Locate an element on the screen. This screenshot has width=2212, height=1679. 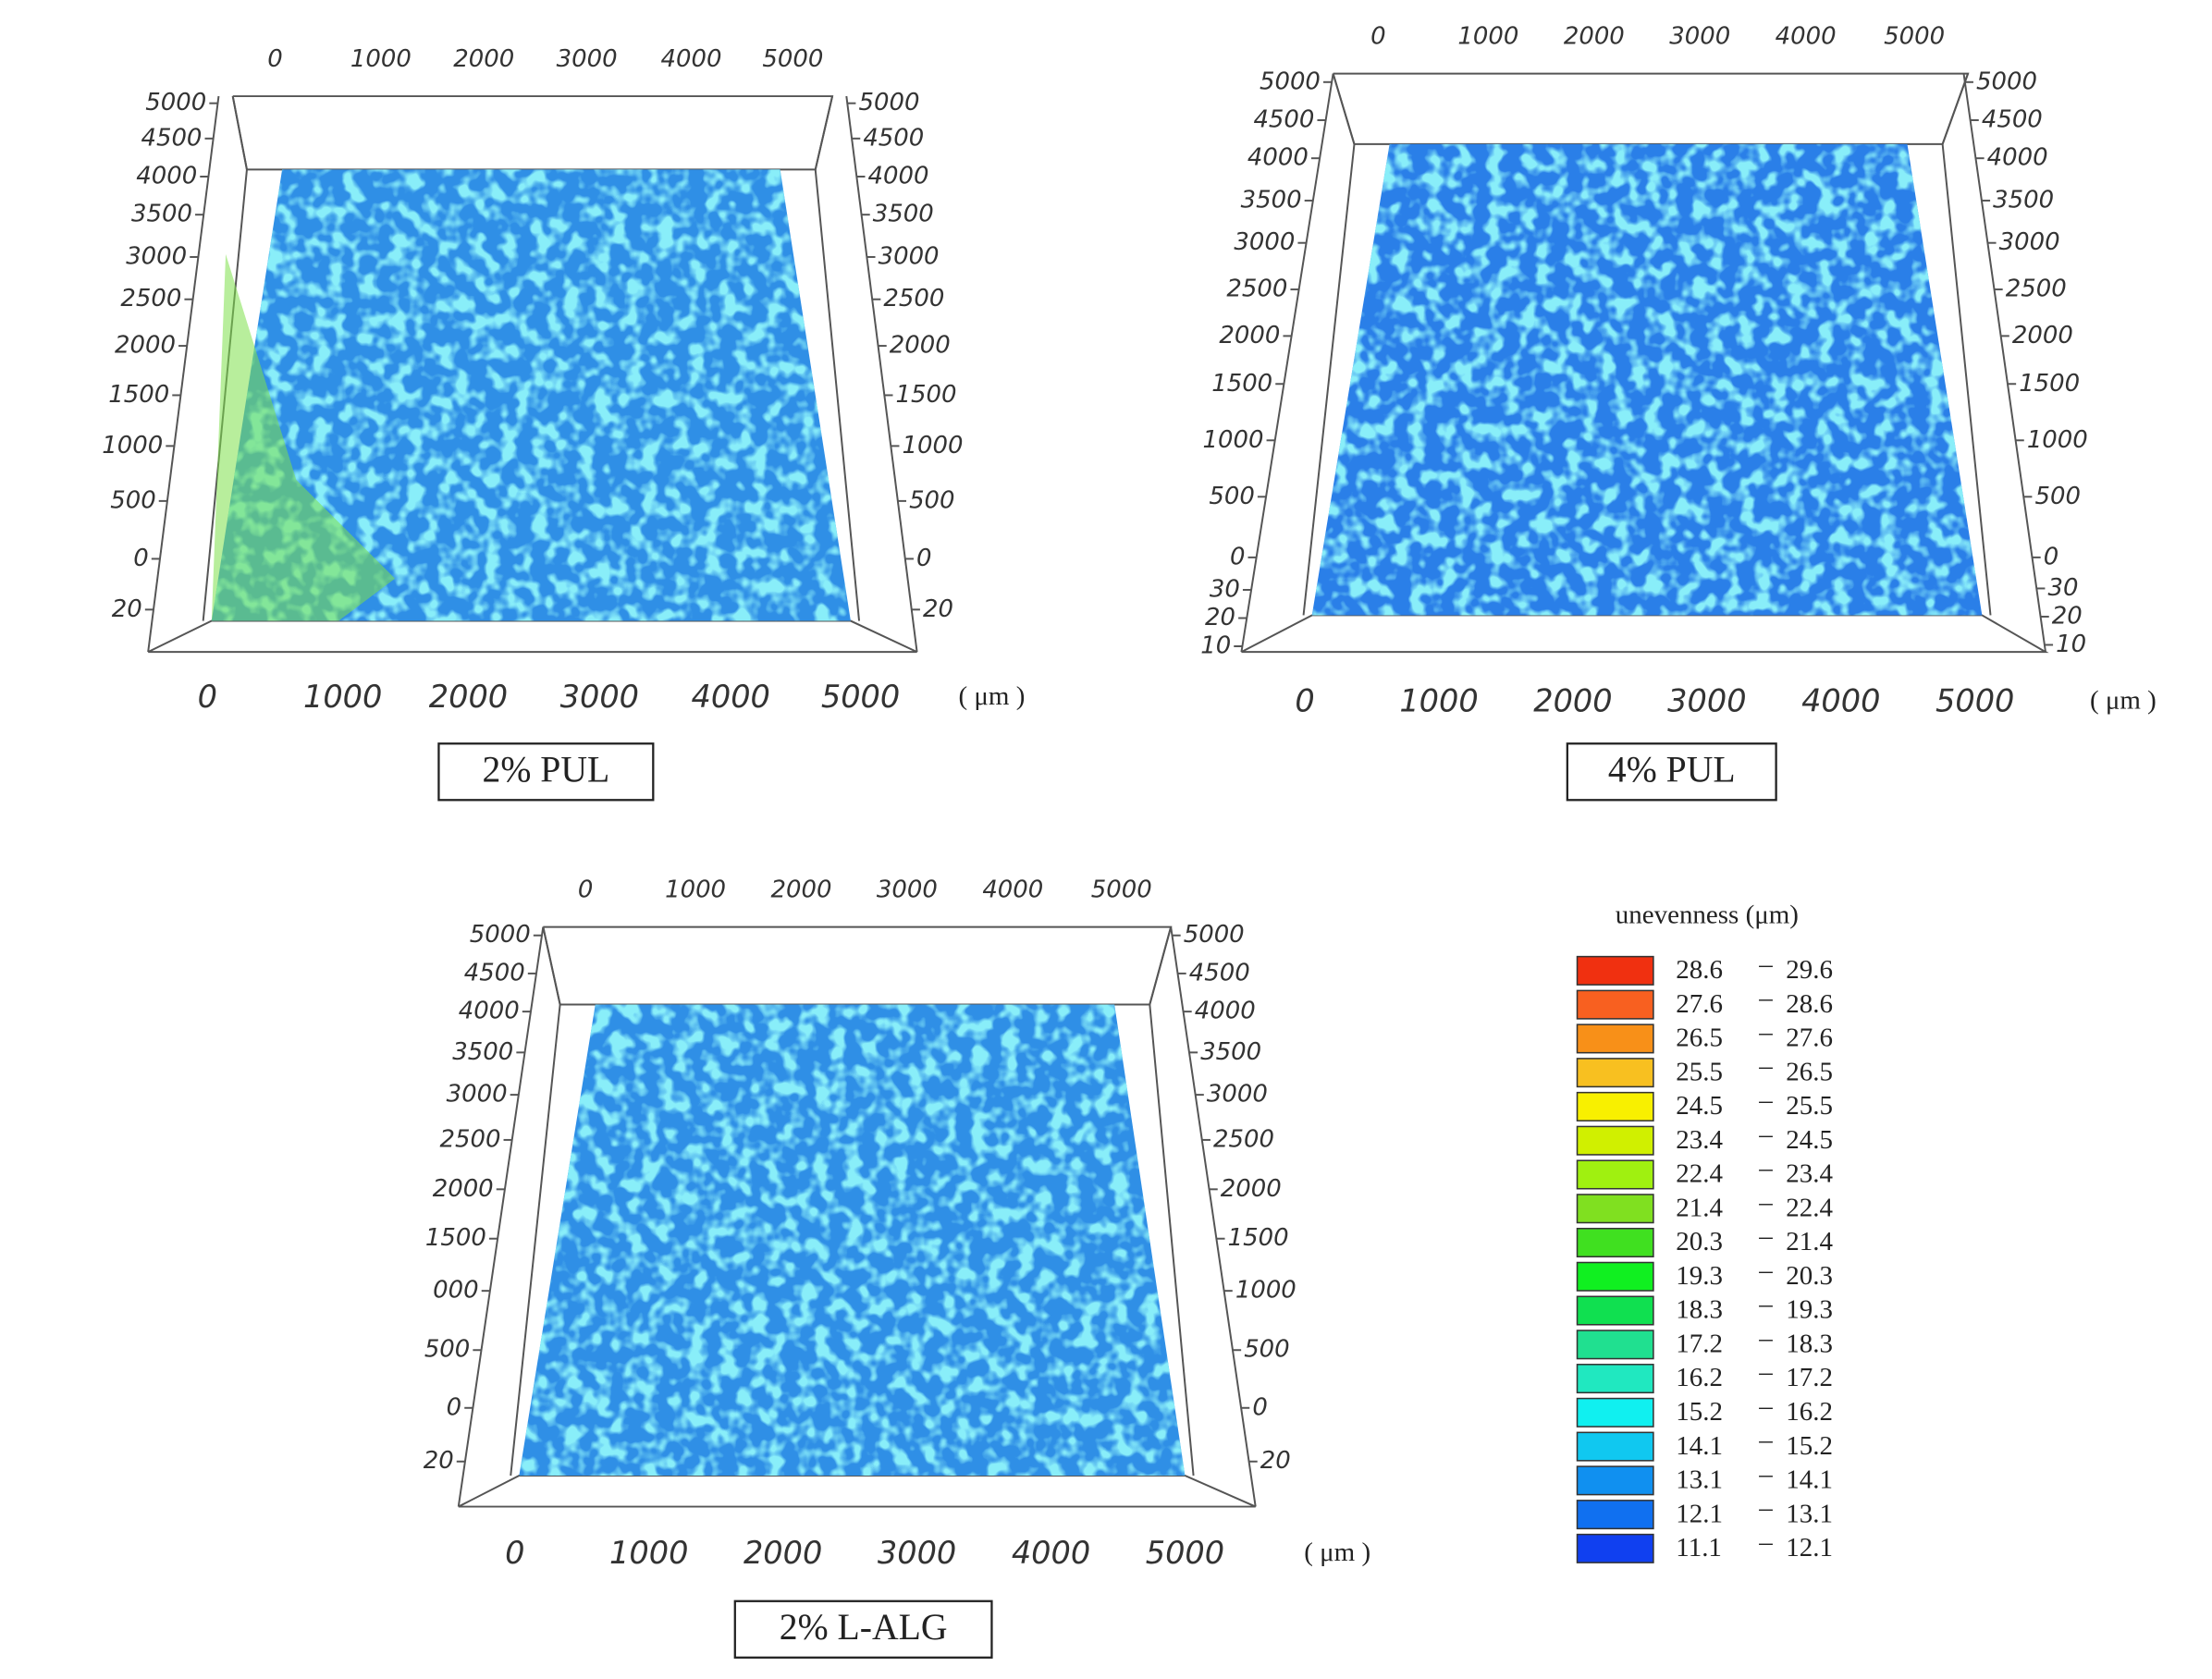
bottom-tick-label: 3000 is located at coordinates (1707, 701).